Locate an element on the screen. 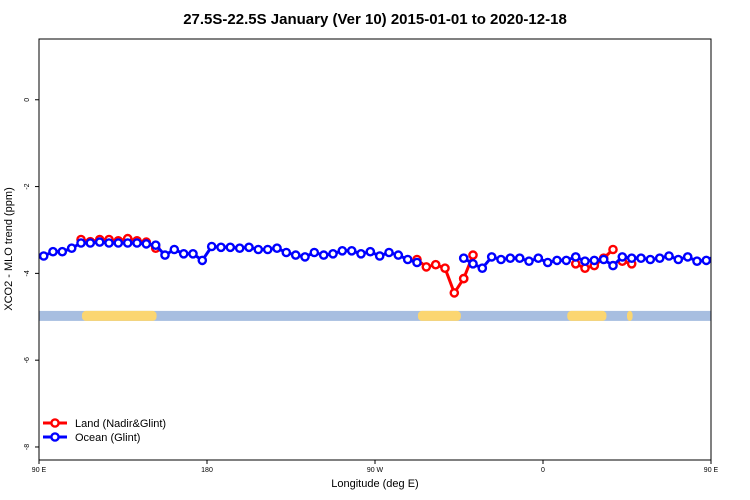  x-tick-label-4: 90 E is located at coordinates (711, 470).